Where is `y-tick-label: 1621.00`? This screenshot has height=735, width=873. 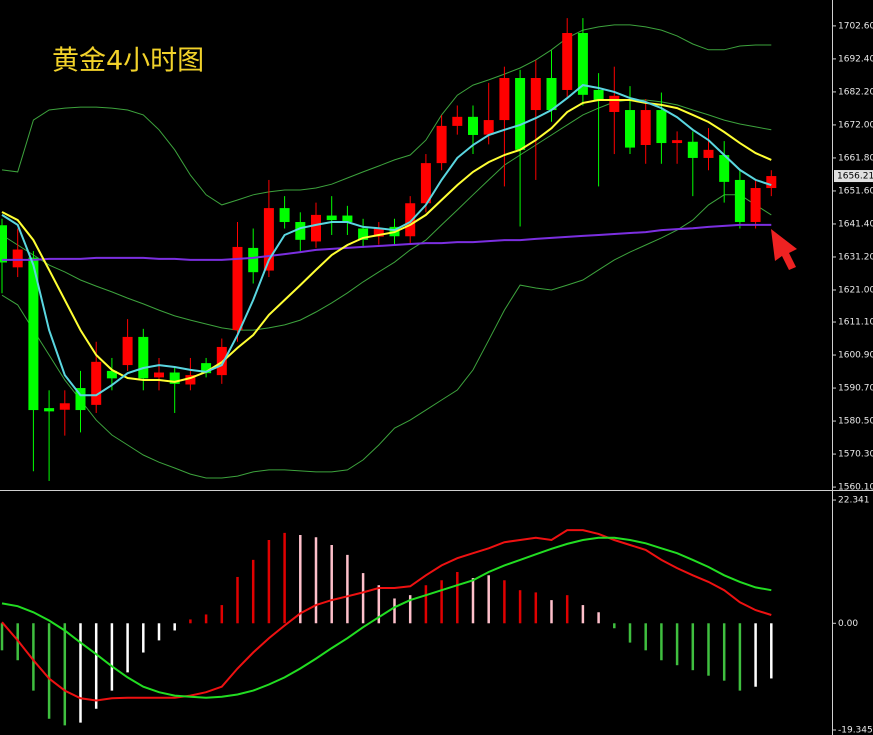
y-tick-label: 1621.00 is located at coordinates (855, 290).